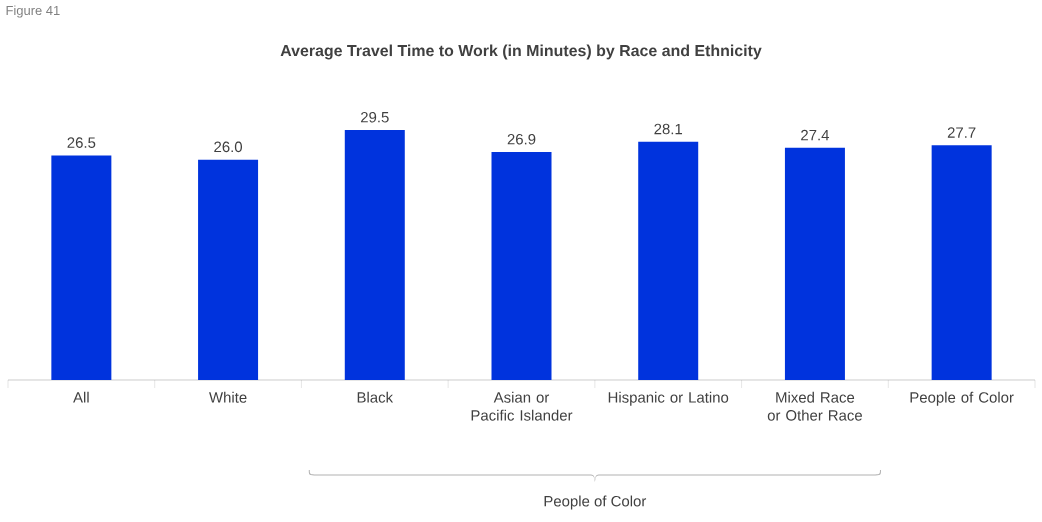  What do you see at coordinates (228, 397) in the screenshot?
I see `x-tick-label: White` at bounding box center [228, 397].